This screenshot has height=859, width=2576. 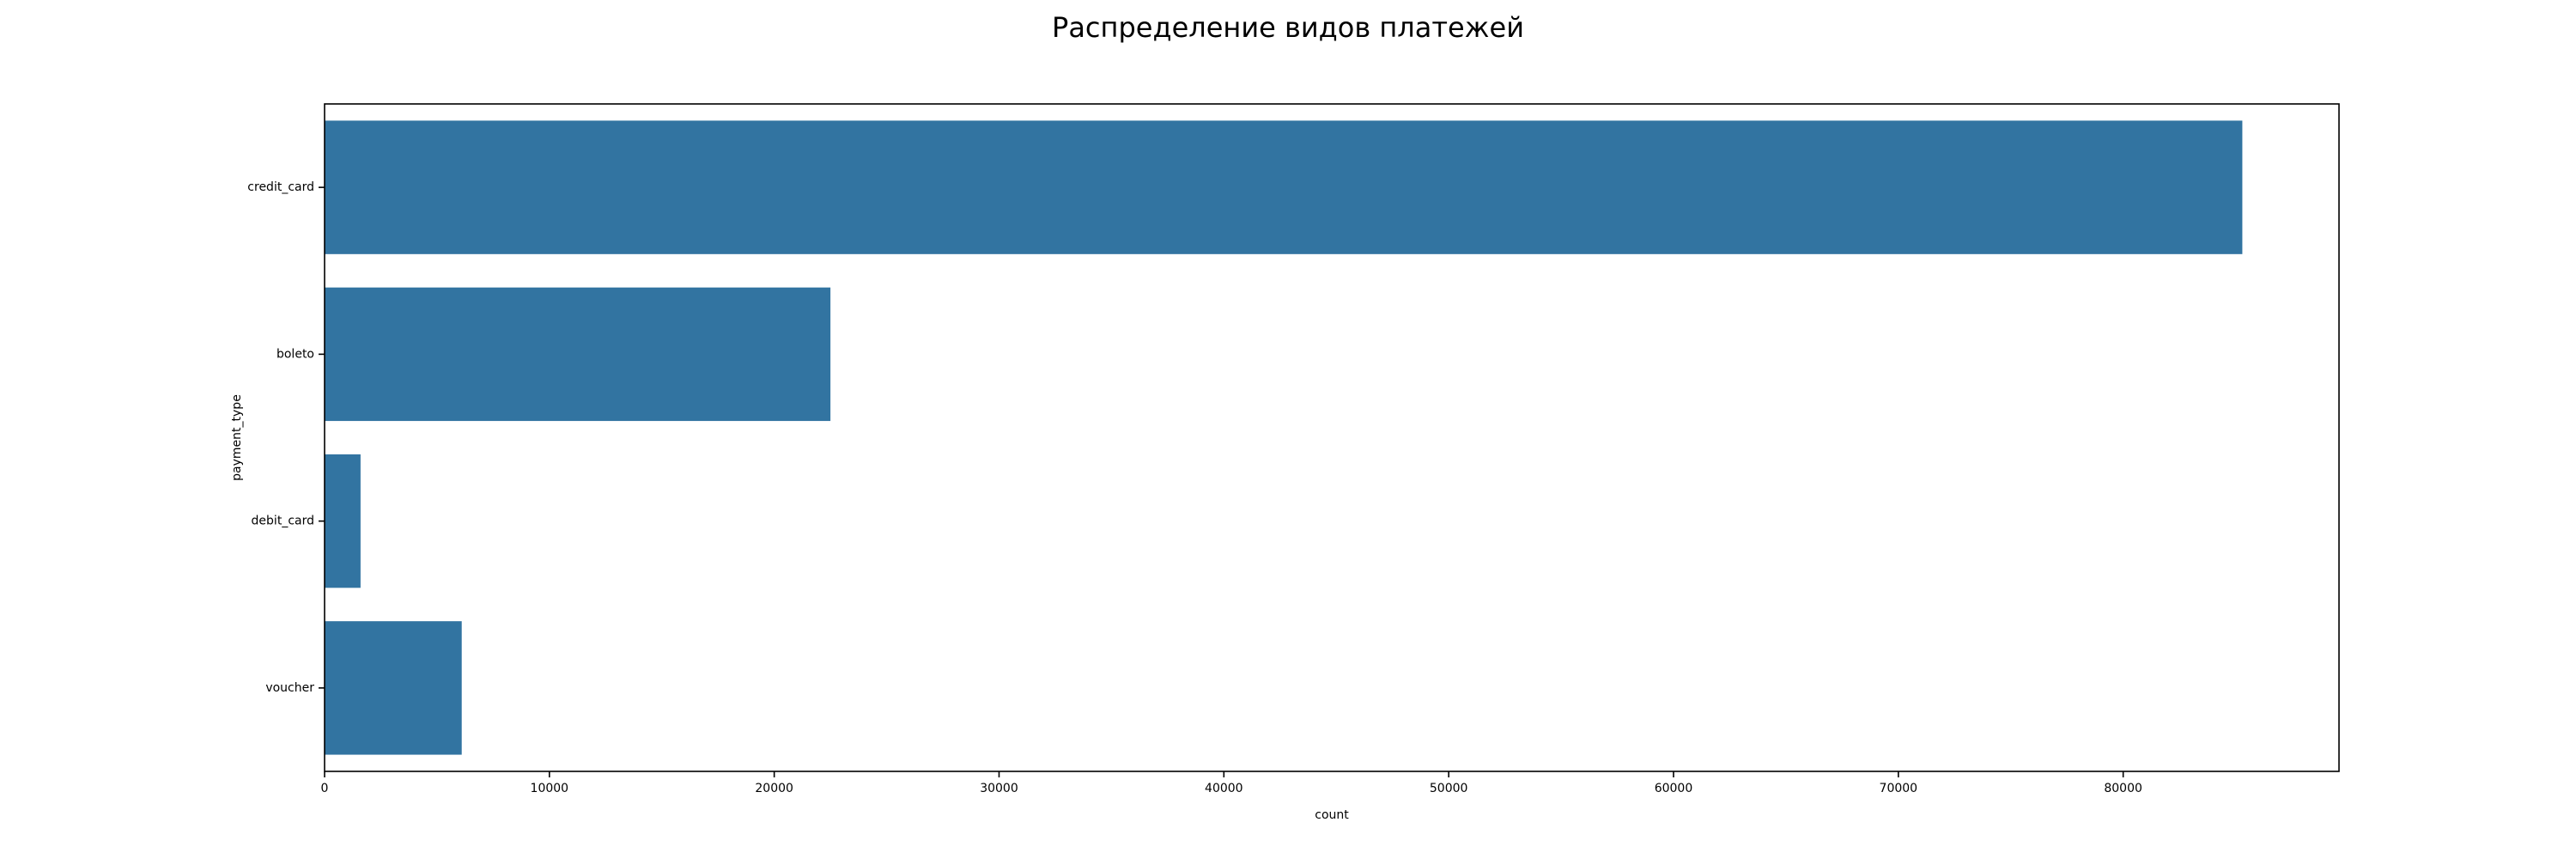 What do you see at coordinates (1224, 788) in the screenshot?
I see `x-tick-label: 40000` at bounding box center [1224, 788].